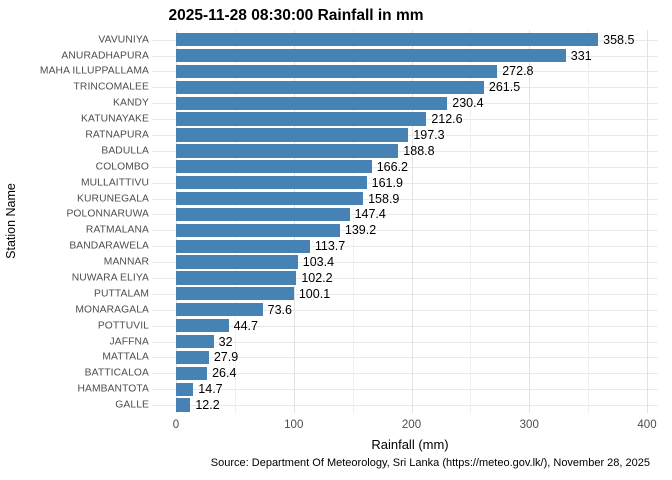 This screenshot has height=480, width=672. What do you see at coordinates (111, 87) in the screenshot?
I see `y-tick-label: TRINCOMALEE` at bounding box center [111, 87].